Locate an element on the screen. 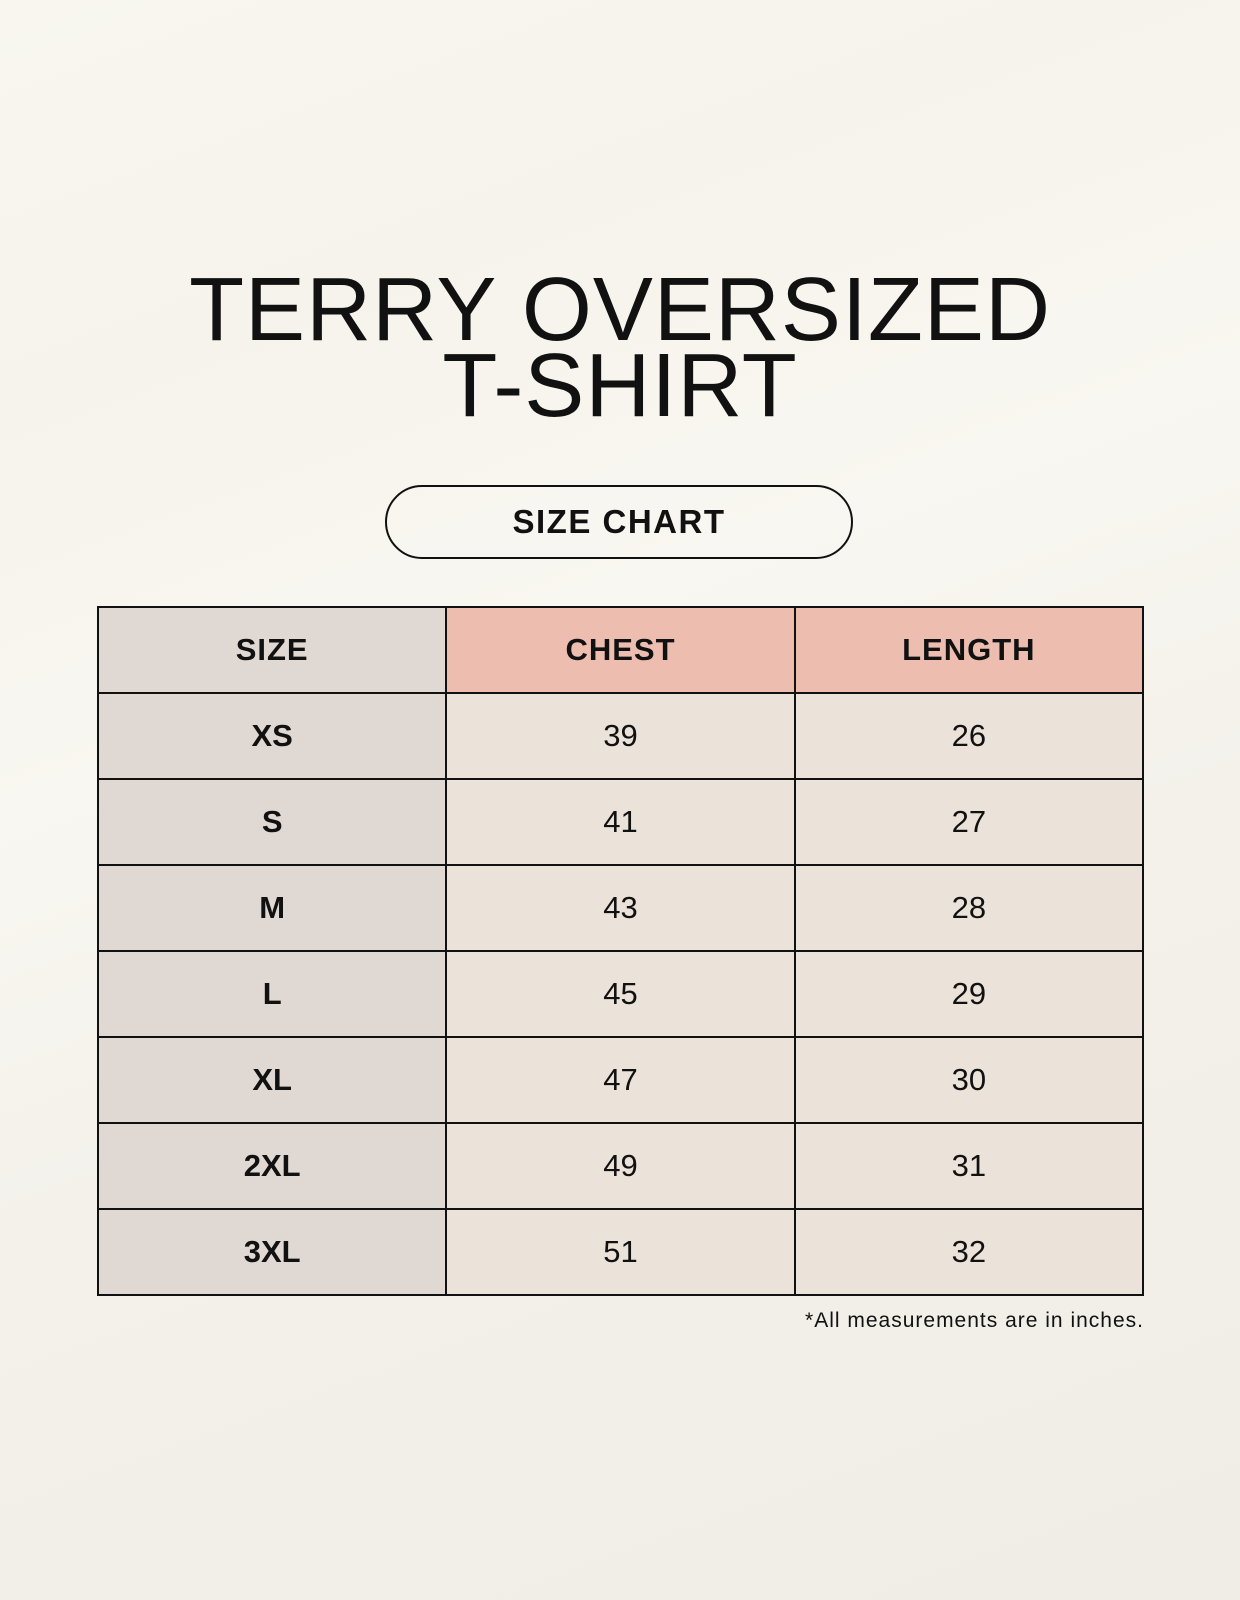 Image resolution: width=1240 pixels, height=1600 pixels. size-cell: XL is located at coordinates (272, 1080).